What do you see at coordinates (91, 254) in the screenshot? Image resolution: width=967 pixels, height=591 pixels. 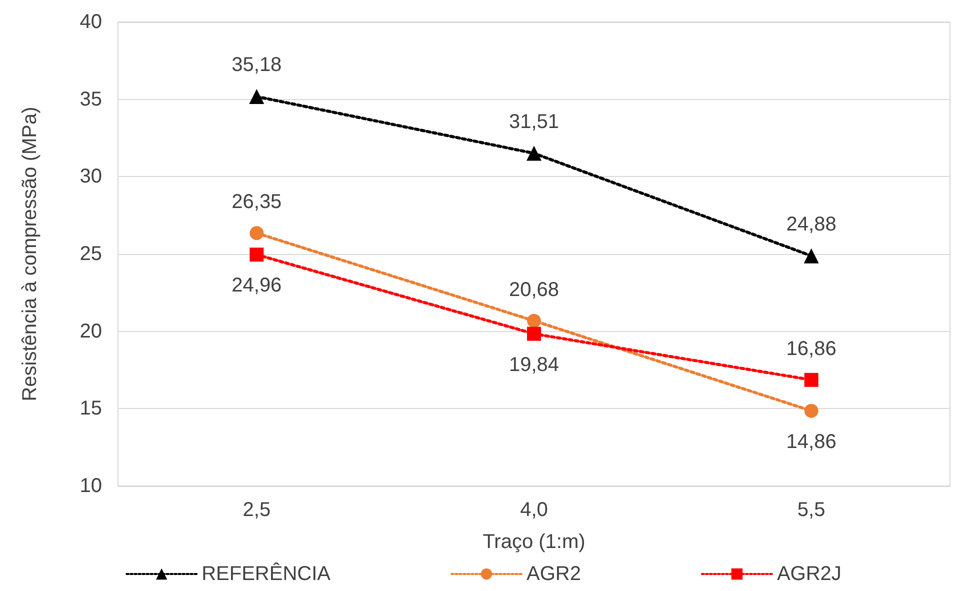 I see `y-tick-label: 25` at bounding box center [91, 254].